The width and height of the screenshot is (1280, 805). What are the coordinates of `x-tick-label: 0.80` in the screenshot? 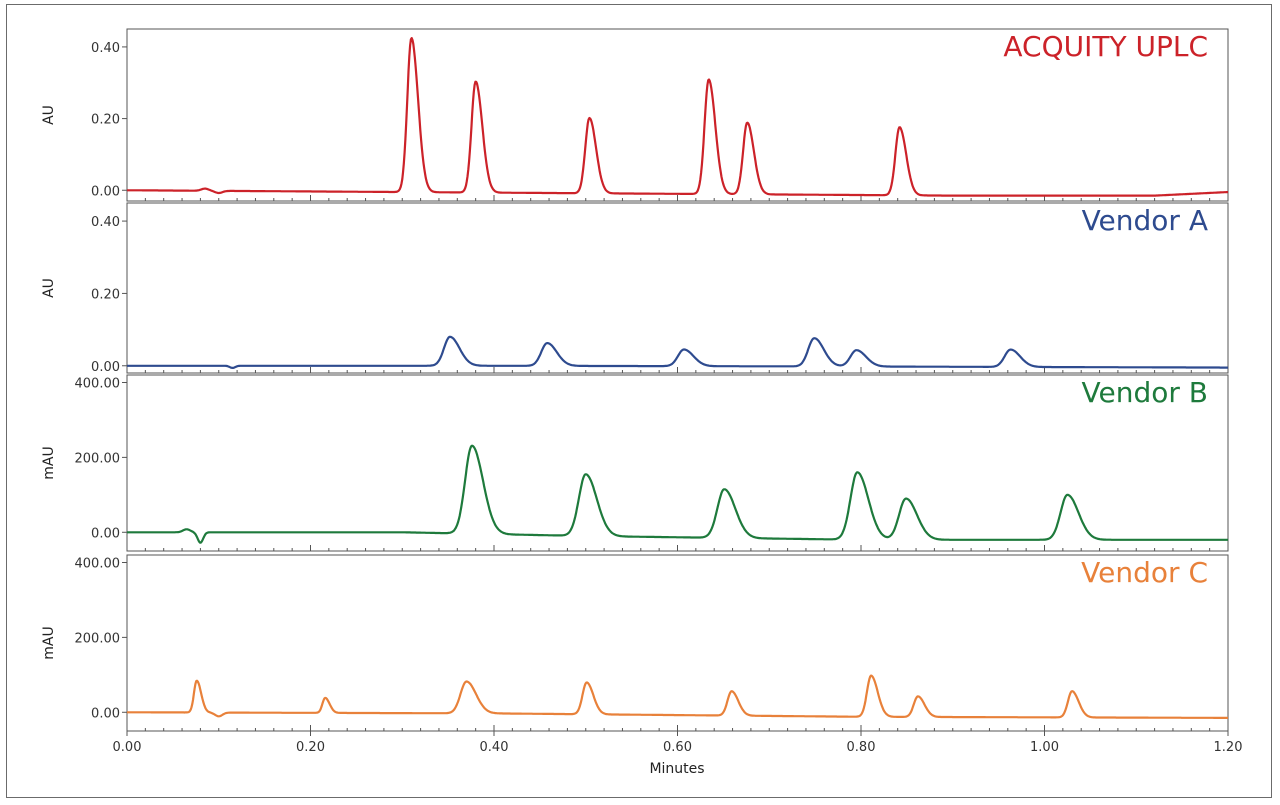 It's located at (861, 747).